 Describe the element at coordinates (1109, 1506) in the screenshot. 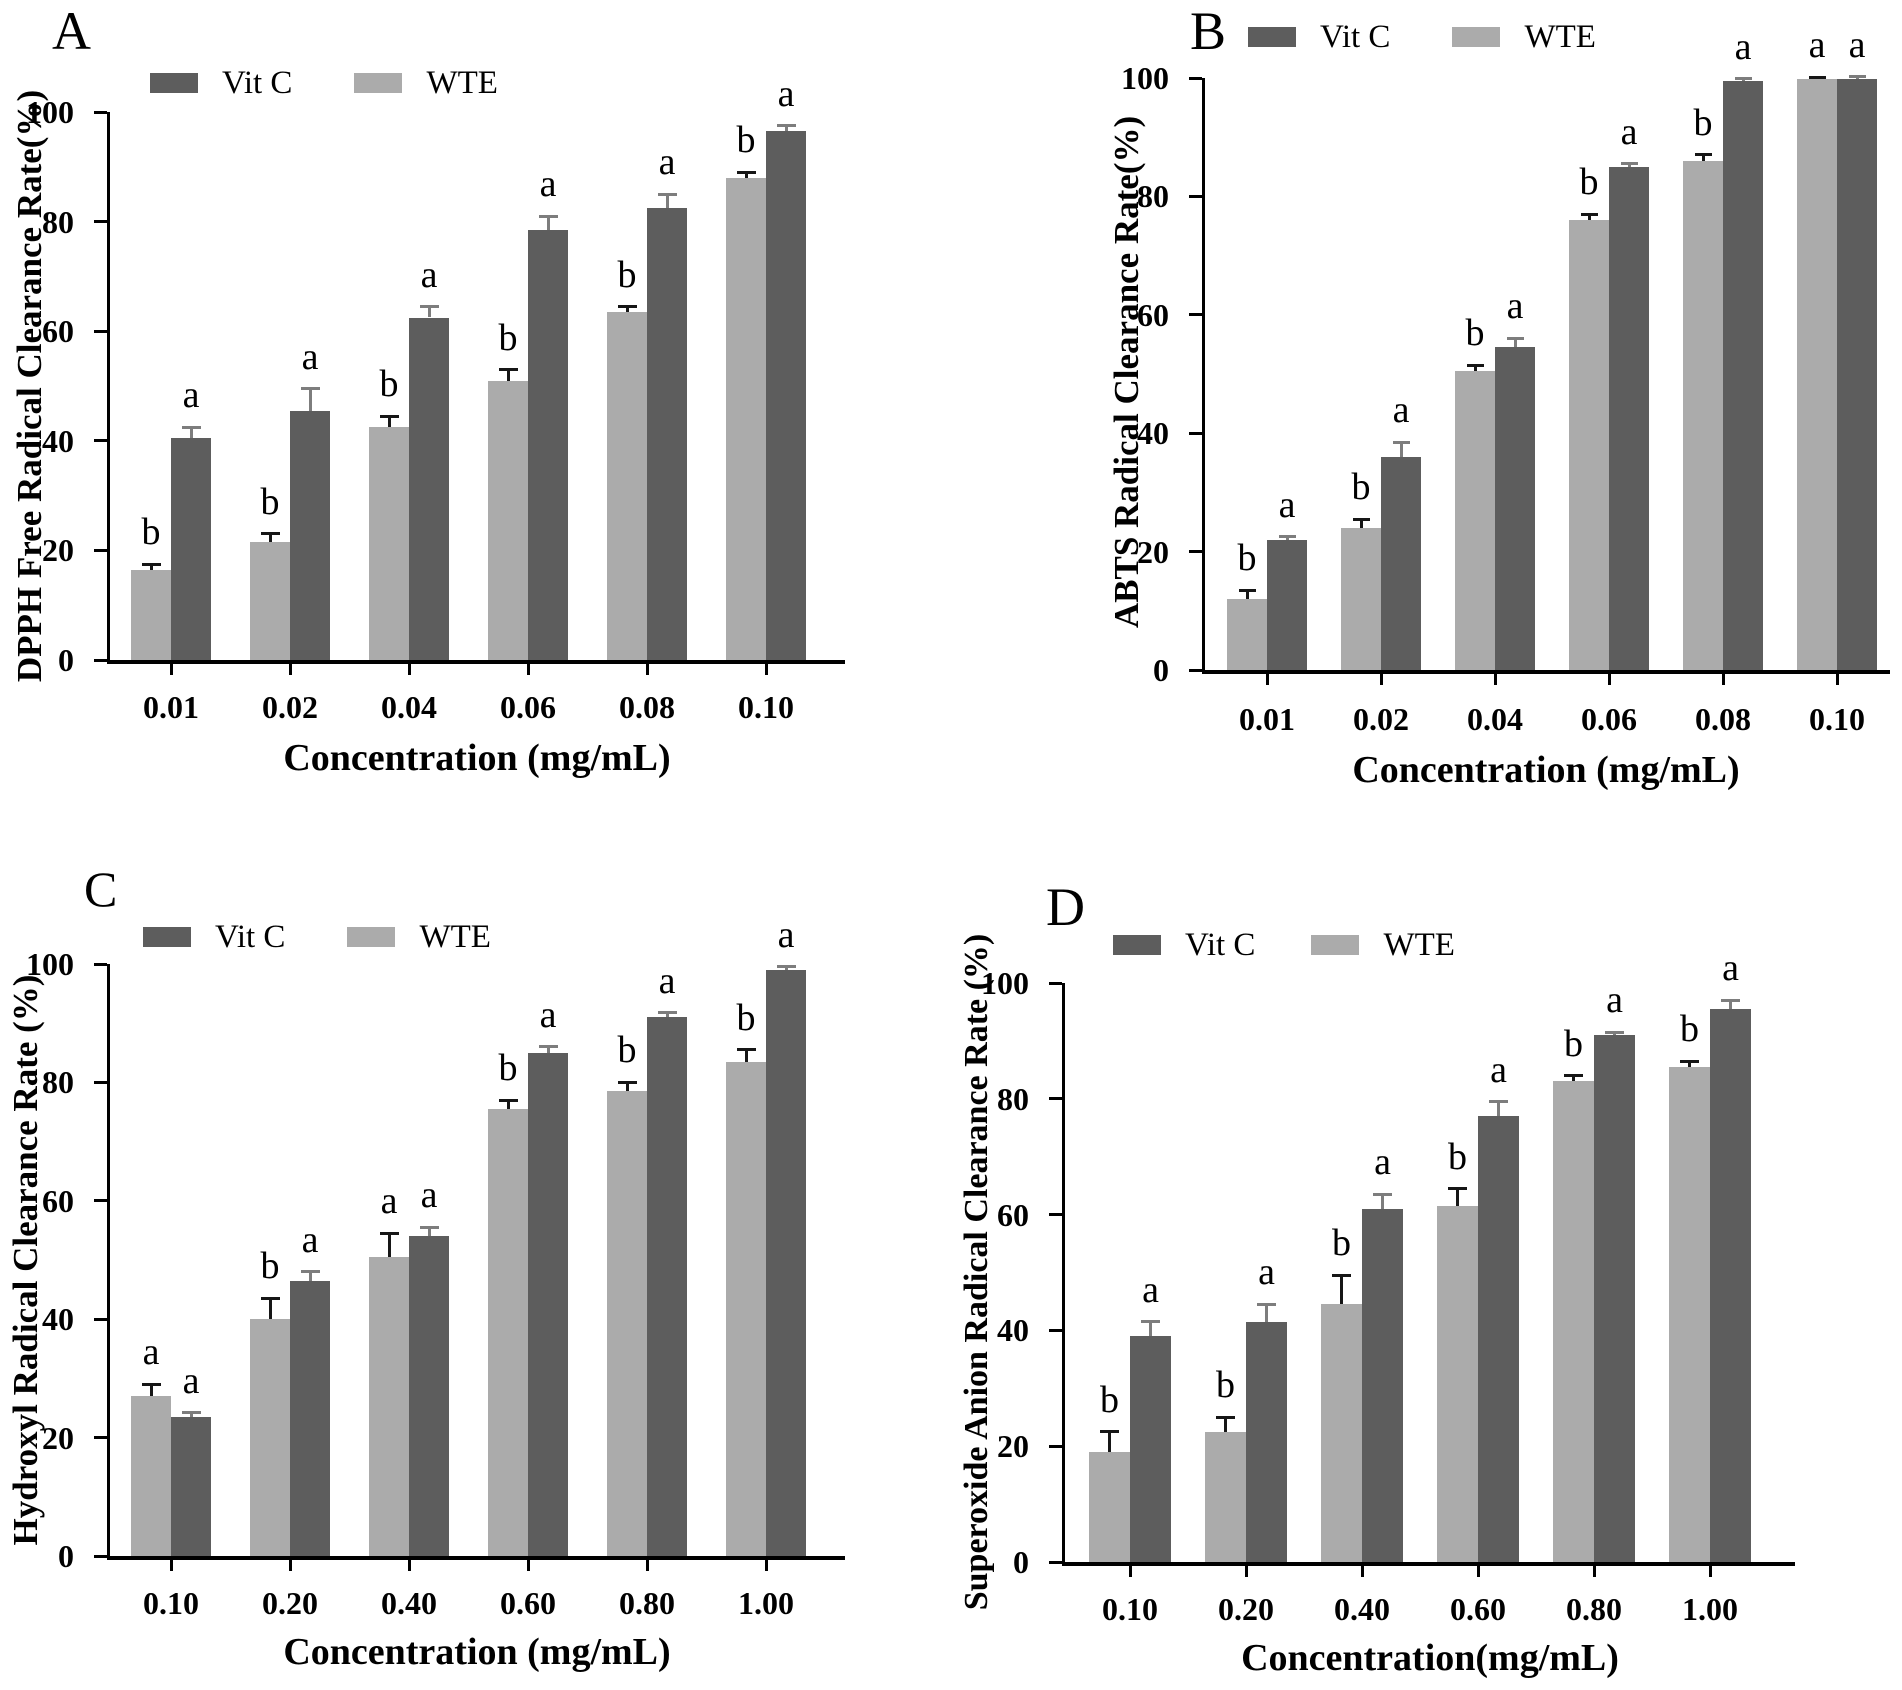

I see `bar-wte-D-0.10` at that location.